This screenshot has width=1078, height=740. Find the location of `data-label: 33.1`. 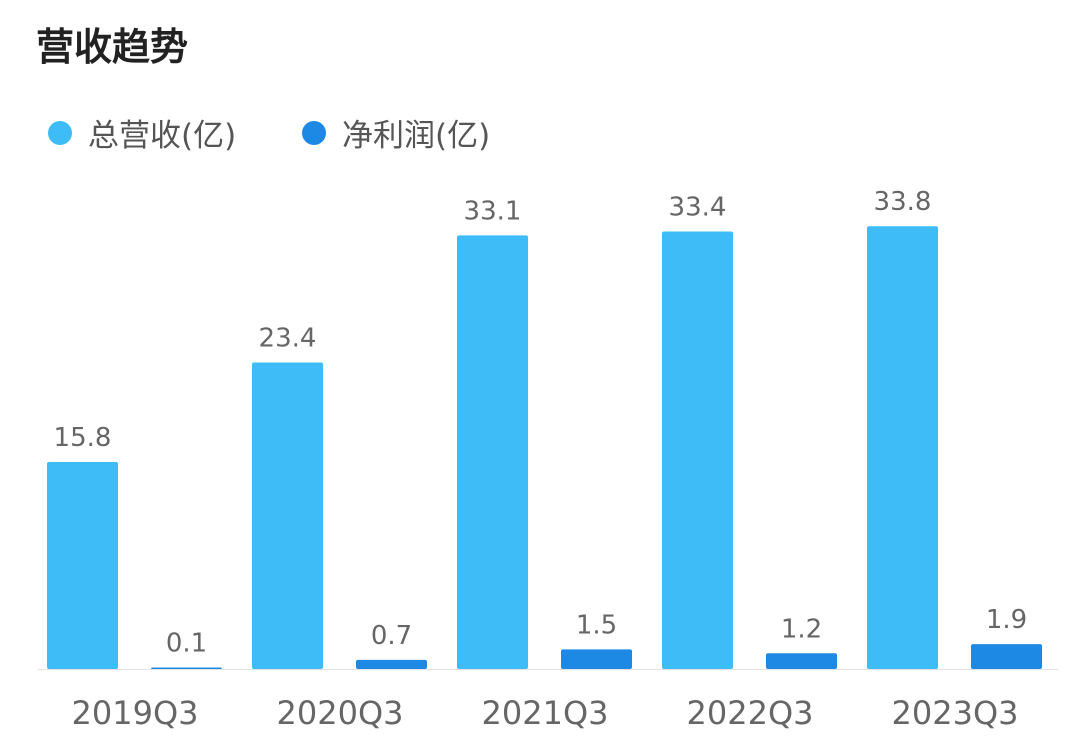

data-label: 33.1 is located at coordinates (493, 211).